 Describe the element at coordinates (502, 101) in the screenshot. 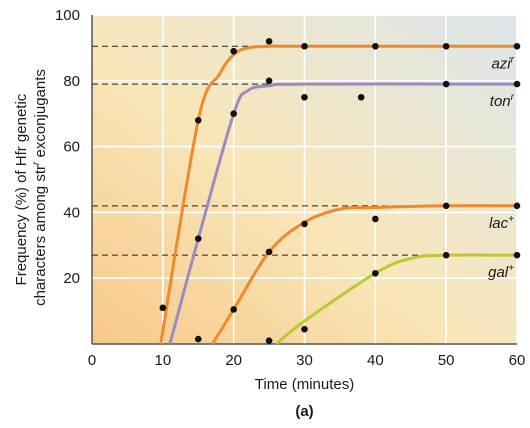

I see `series-label-ton: tonr` at that location.